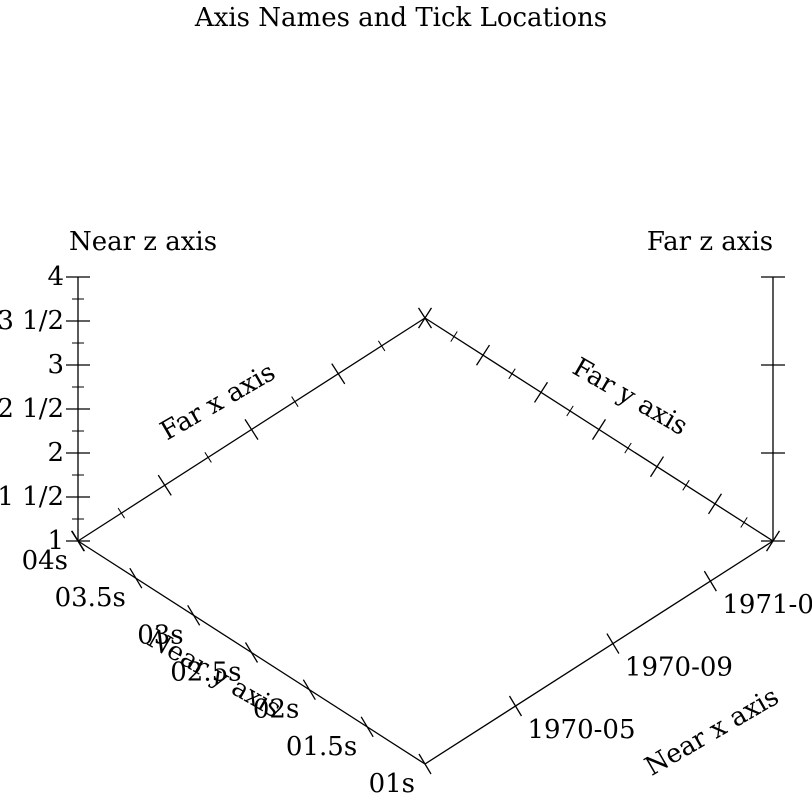 Image resolution: width=812 pixels, height=812 pixels. Describe the element at coordinates (32, 497) in the screenshot. I see `z-tick-label: 1 1/2` at that location.